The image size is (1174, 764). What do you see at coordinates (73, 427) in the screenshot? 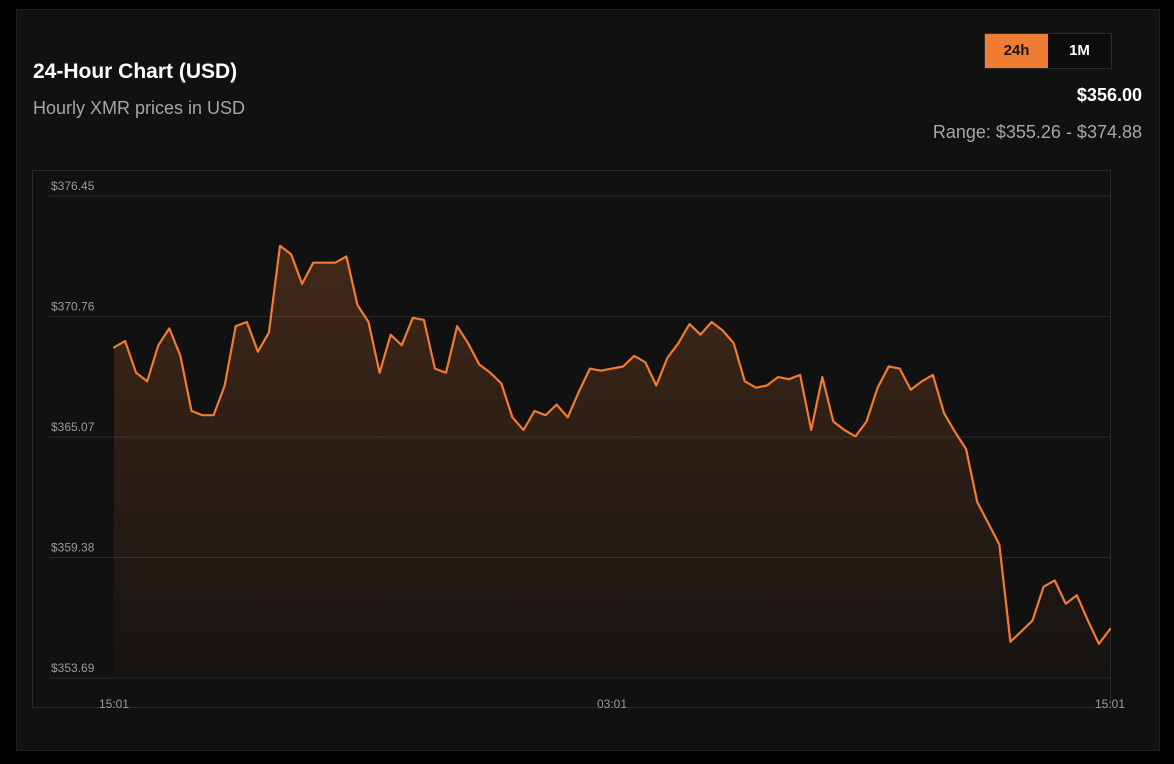
I see `y-tick-label: $365.07` at bounding box center [73, 427].